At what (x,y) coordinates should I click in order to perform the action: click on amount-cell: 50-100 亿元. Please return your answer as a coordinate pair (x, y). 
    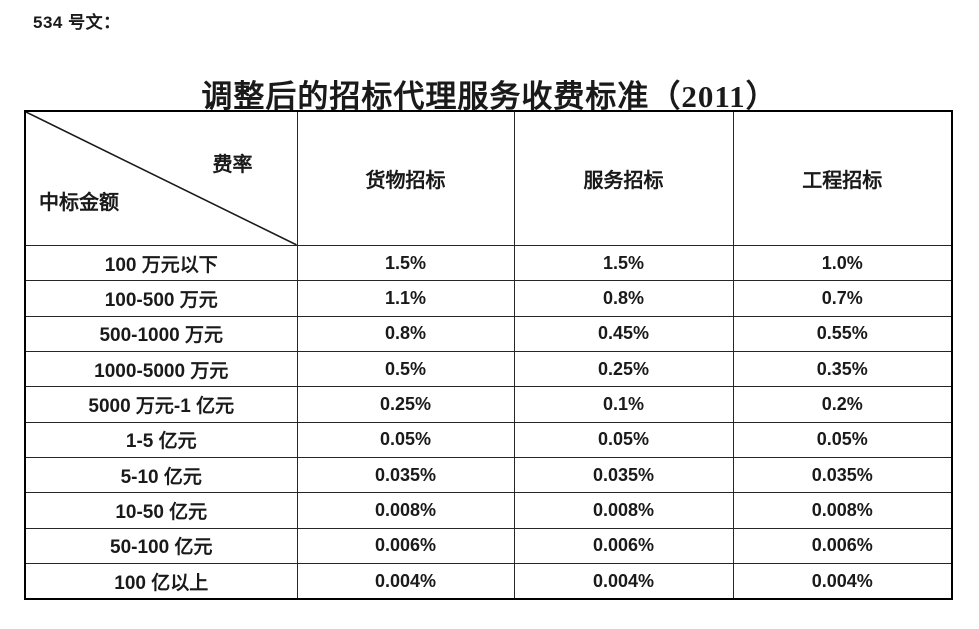
    Looking at the image, I should click on (161, 546).